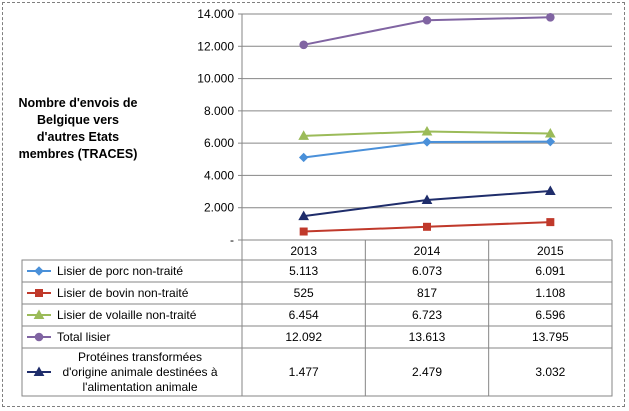 The image size is (629, 411). I want to click on legend-label-line: Protéines transformées, so click(140, 357).